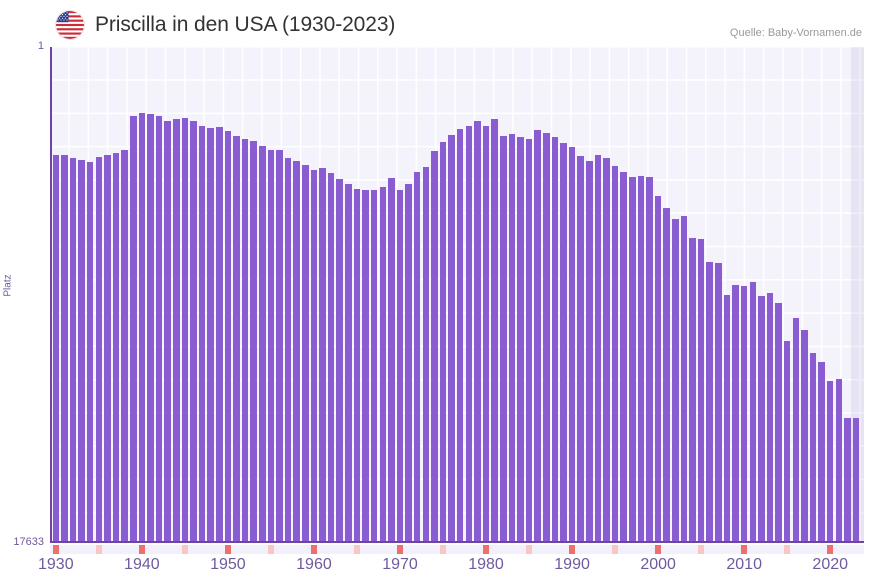 The image size is (873, 587). I want to click on bar-1975, so click(443, 342).